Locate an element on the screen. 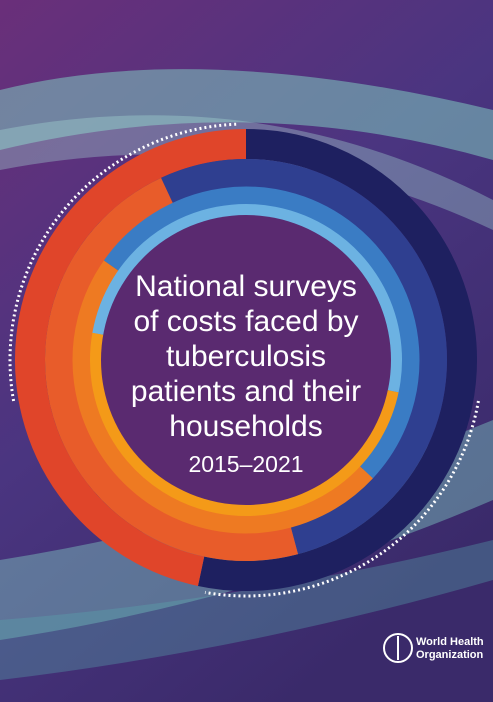 Image resolution: width=493 pixels, height=702 pixels. who-logo: World Health Organization is located at coordinates (433, 648).